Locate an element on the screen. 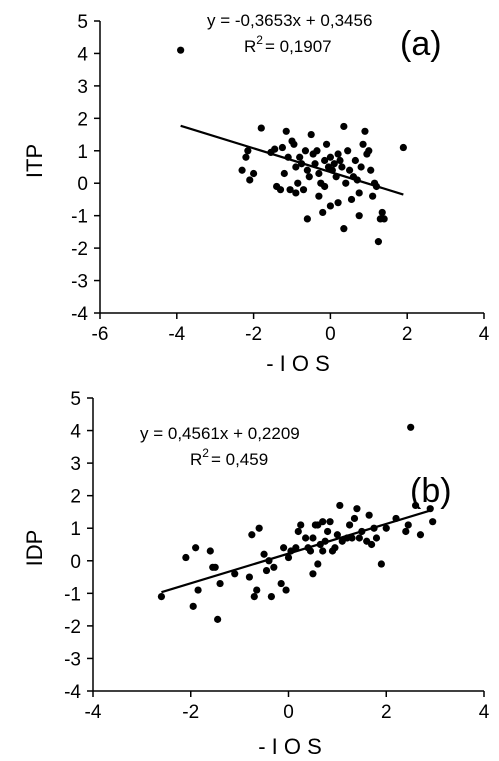 Image resolution: width=499 pixels, height=761 pixels. y-tick-label-a: -4 is located at coordinates (79, 314).